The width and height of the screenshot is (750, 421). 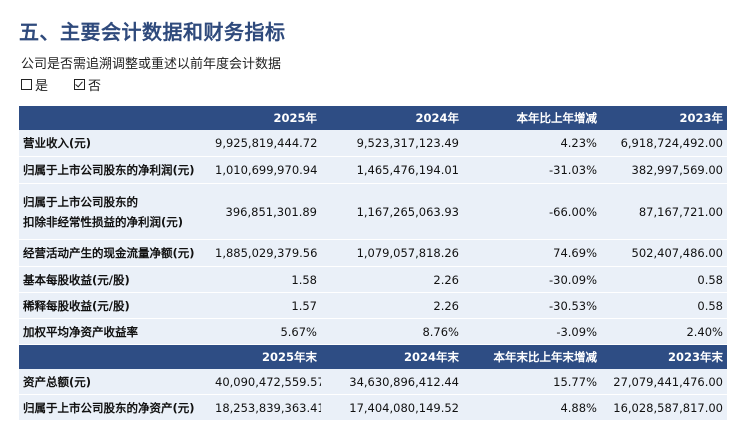 What do you see at coordinates (266, 407) in the screenshot?
I see `cell-2025: 18,253,839,363.41` at bounding box center [266, 407].